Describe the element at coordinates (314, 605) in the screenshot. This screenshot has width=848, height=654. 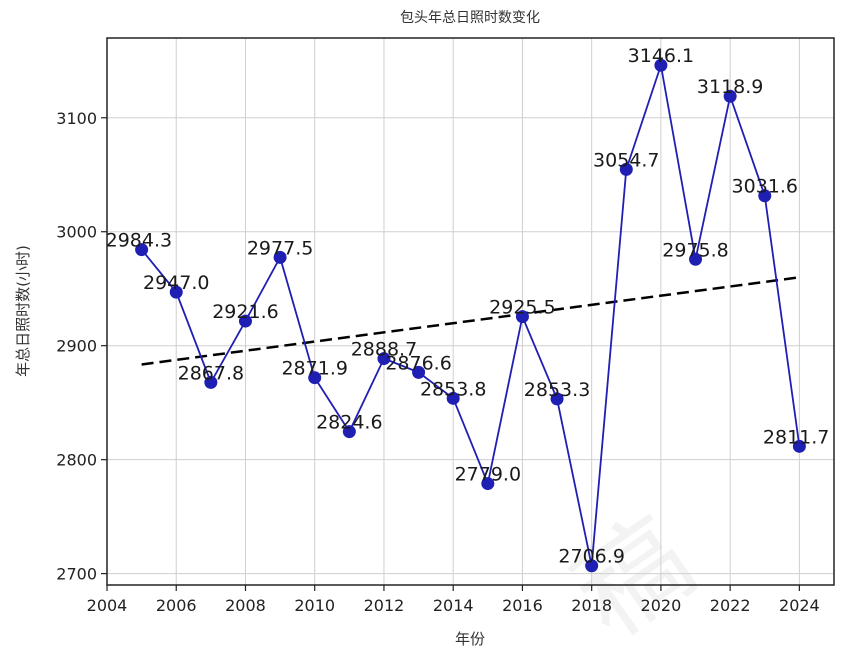
I see `x-tick-label: 2010` at that location.